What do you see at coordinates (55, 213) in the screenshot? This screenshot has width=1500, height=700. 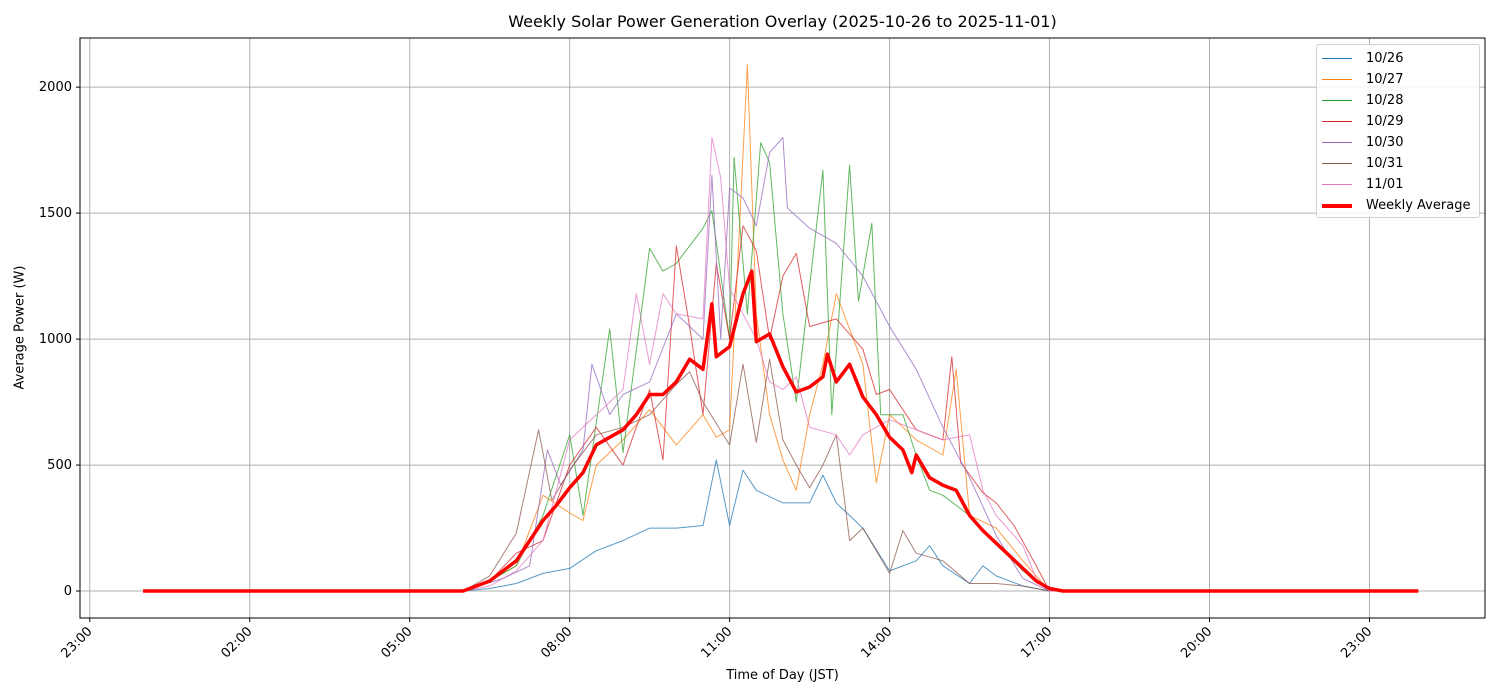 I see `y-tick-label: 1500` at bounding box center [55, 213].